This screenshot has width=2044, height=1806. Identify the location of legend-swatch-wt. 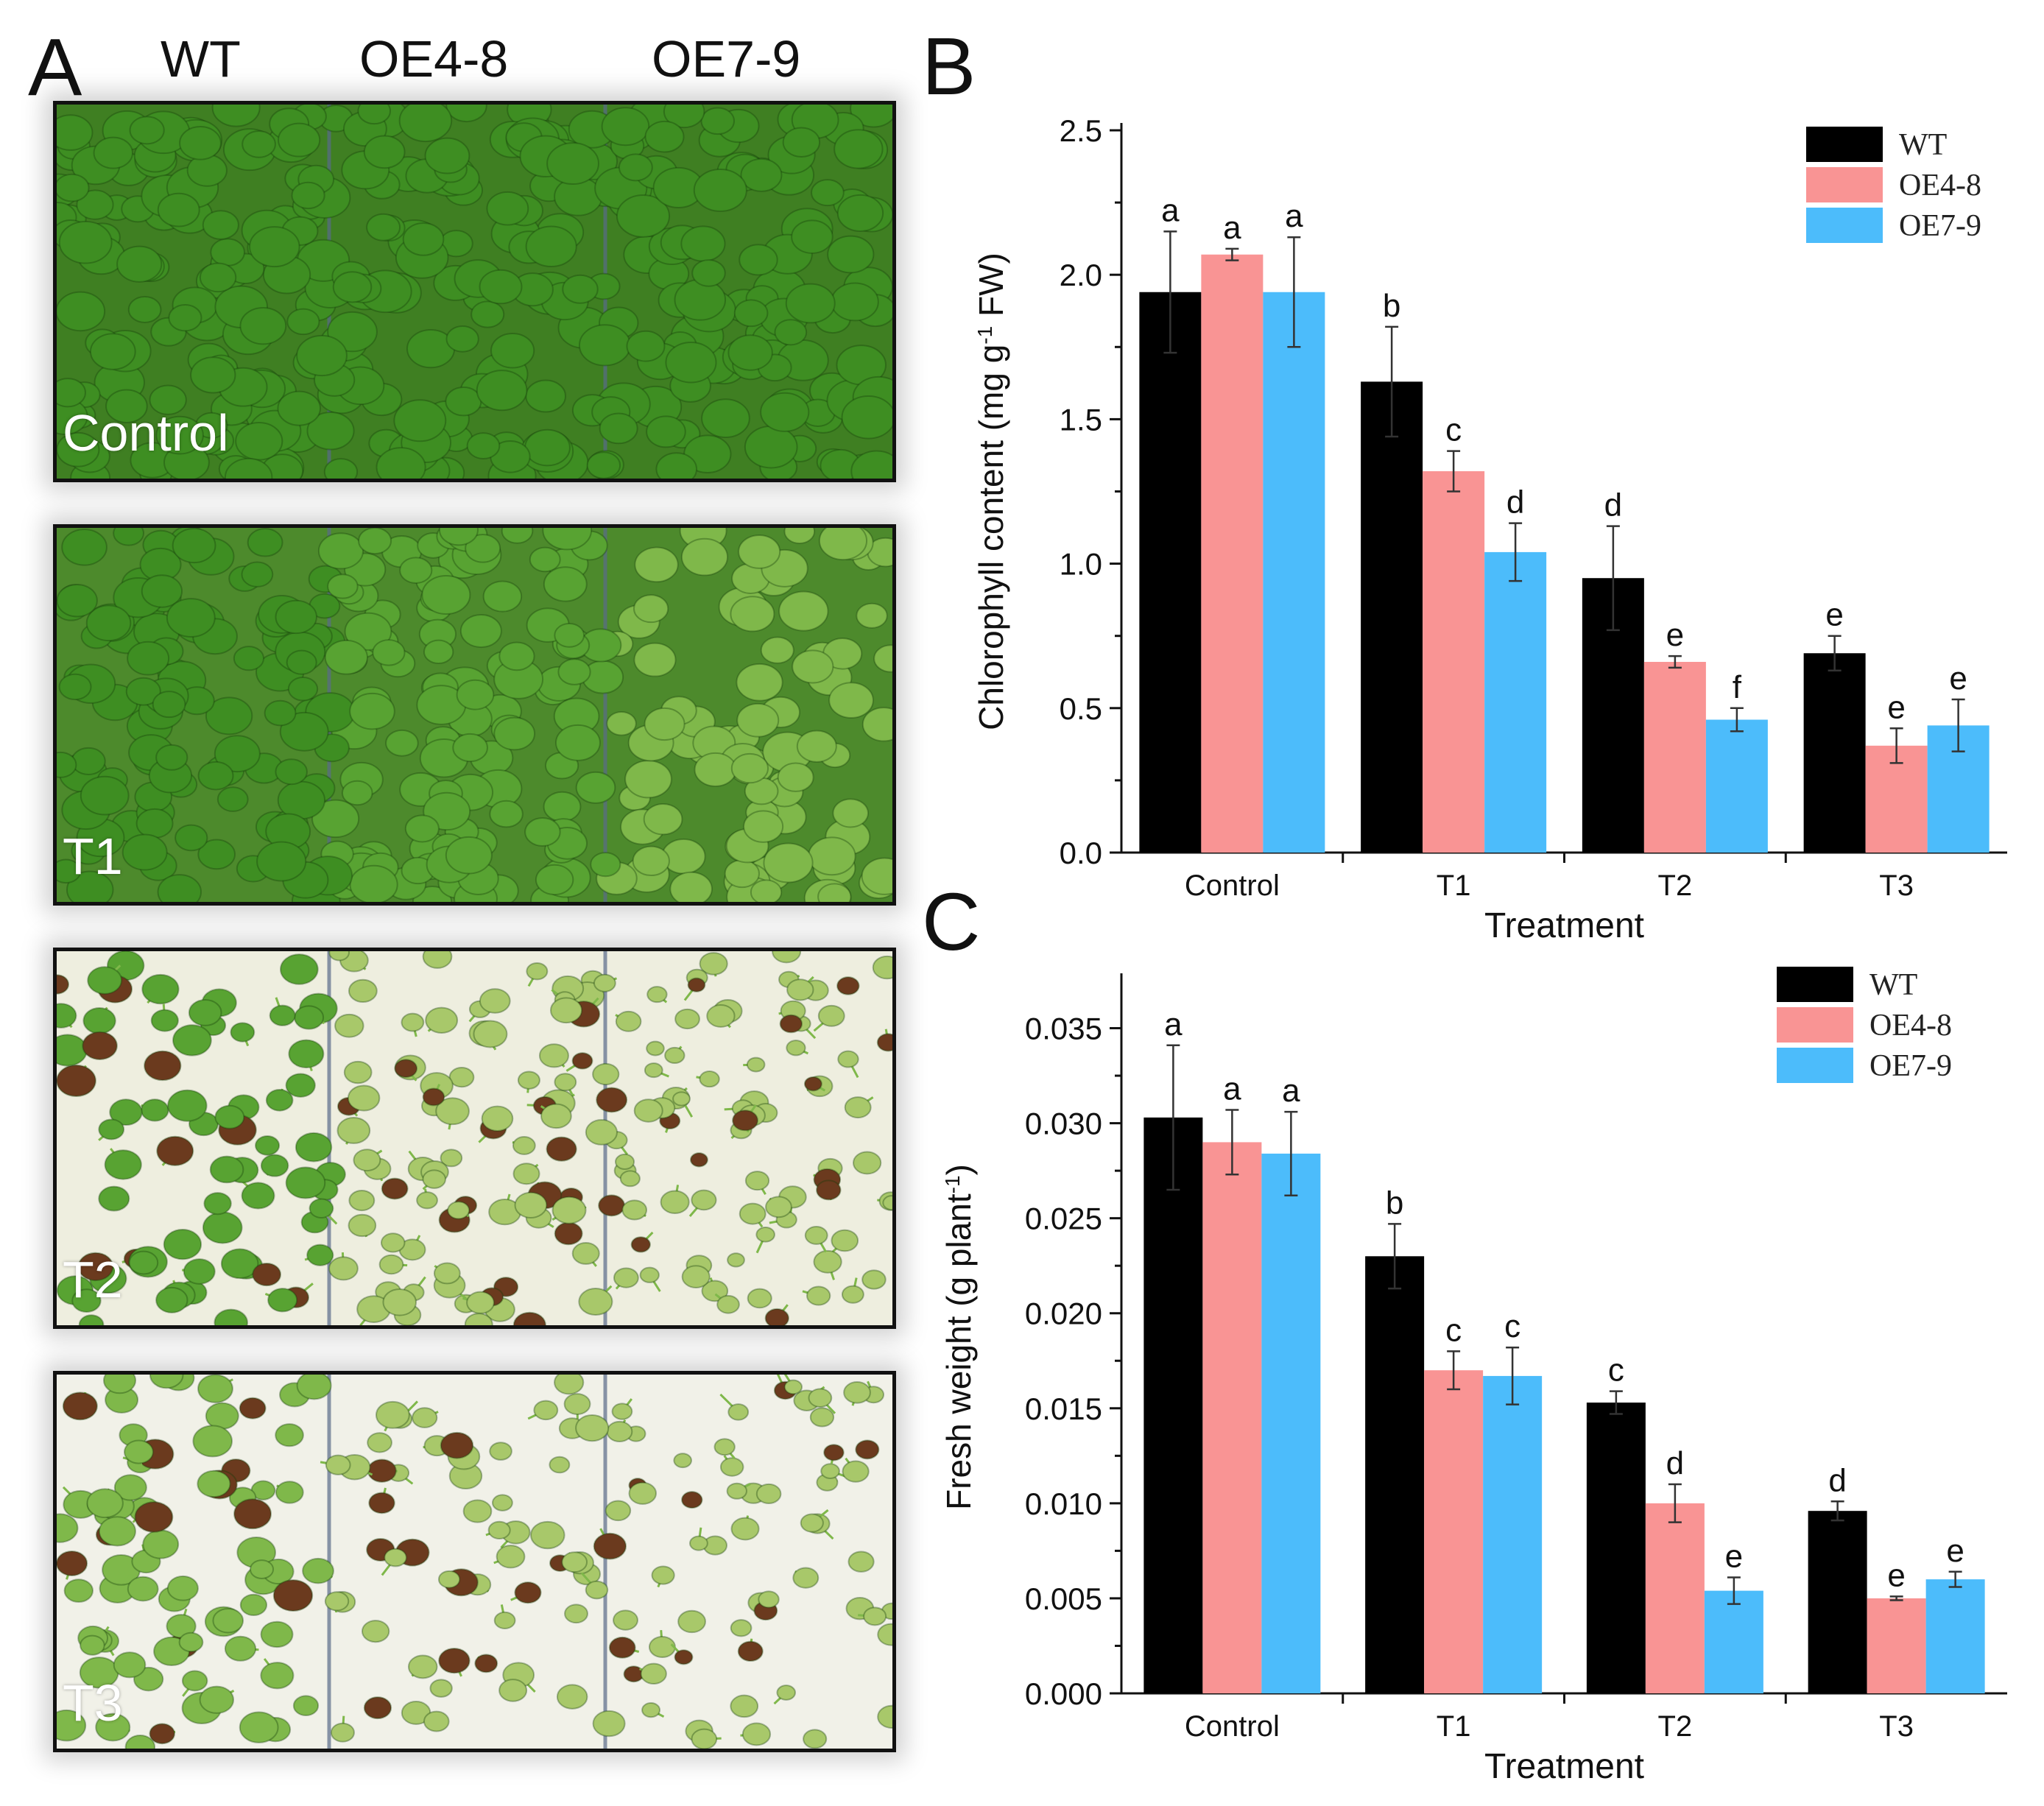
(1845, 144).